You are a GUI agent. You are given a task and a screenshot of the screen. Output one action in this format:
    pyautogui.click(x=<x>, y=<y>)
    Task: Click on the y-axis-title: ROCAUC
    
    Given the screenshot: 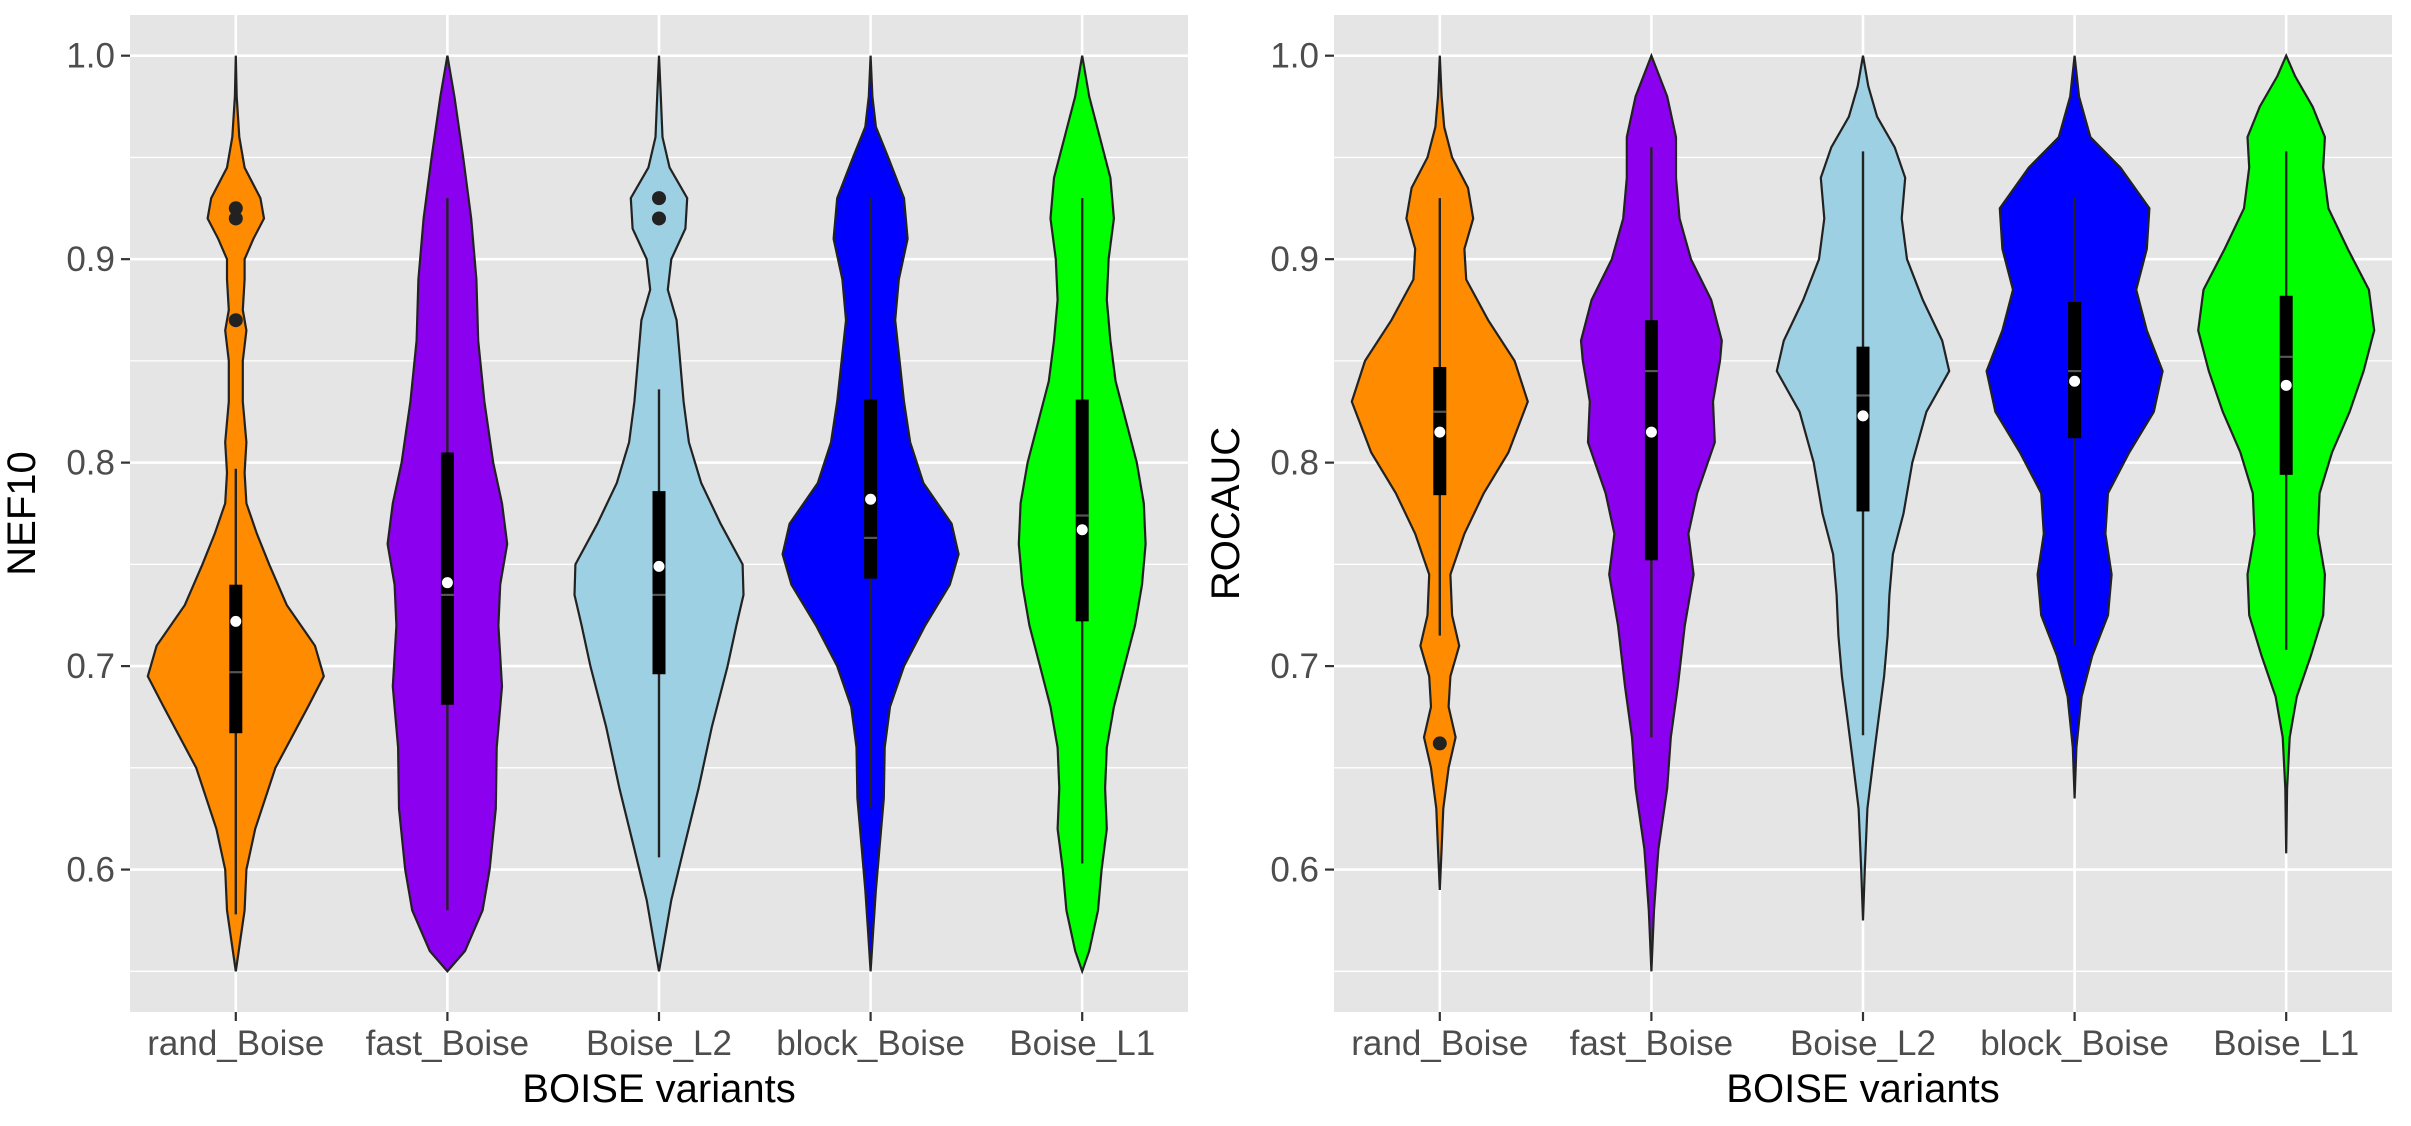 What is the action you would take?
    pyautogui.click(x=1226, y=513)
    